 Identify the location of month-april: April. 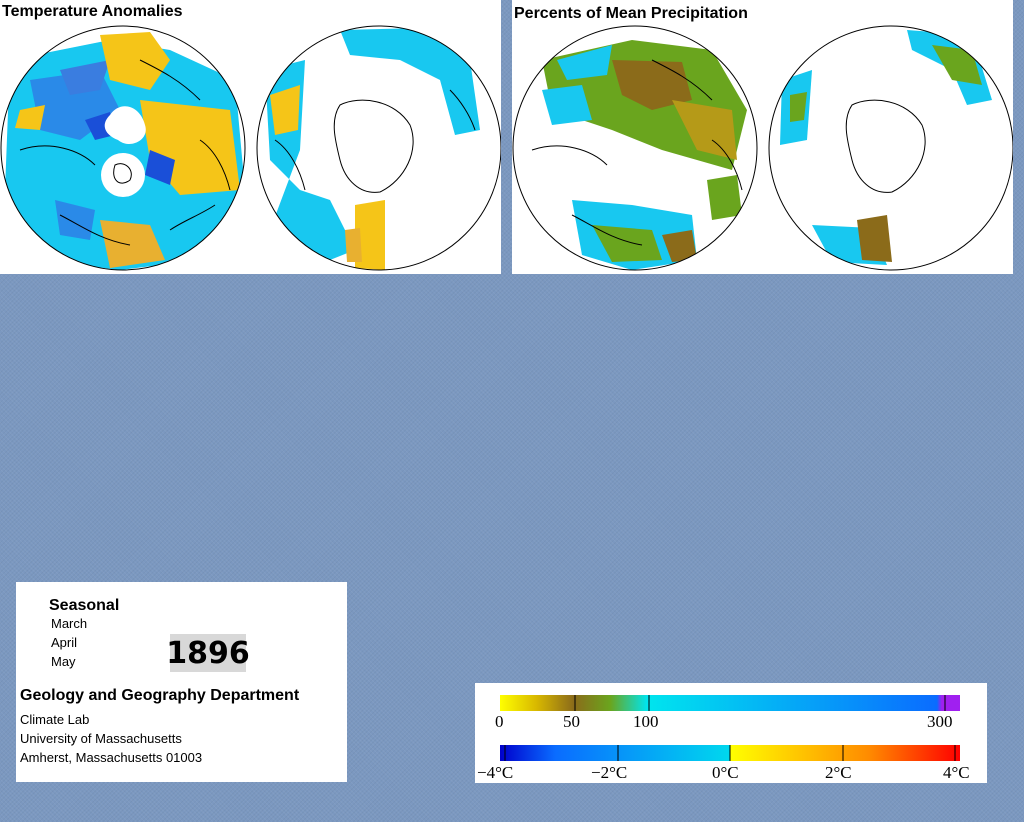
(64, 642).